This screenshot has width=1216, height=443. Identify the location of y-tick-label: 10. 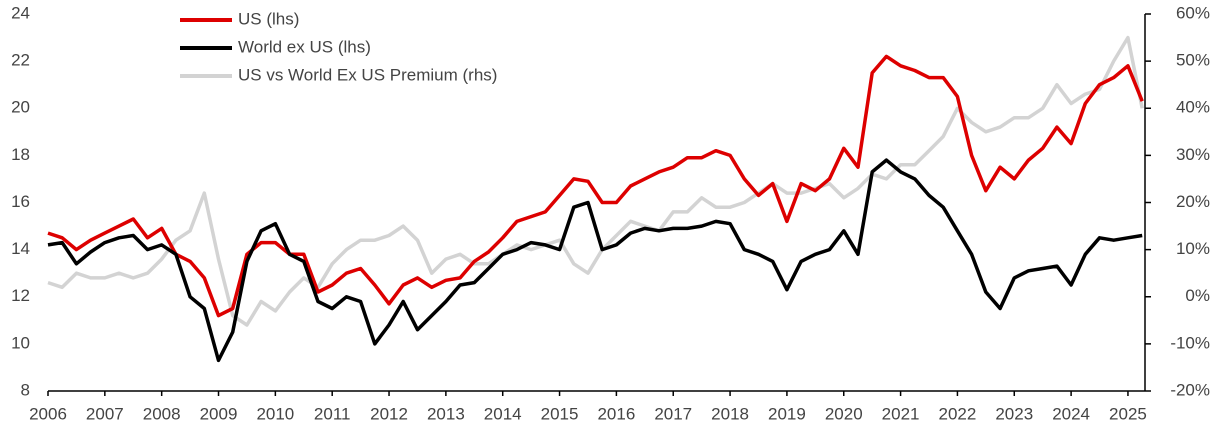
(20, 342).